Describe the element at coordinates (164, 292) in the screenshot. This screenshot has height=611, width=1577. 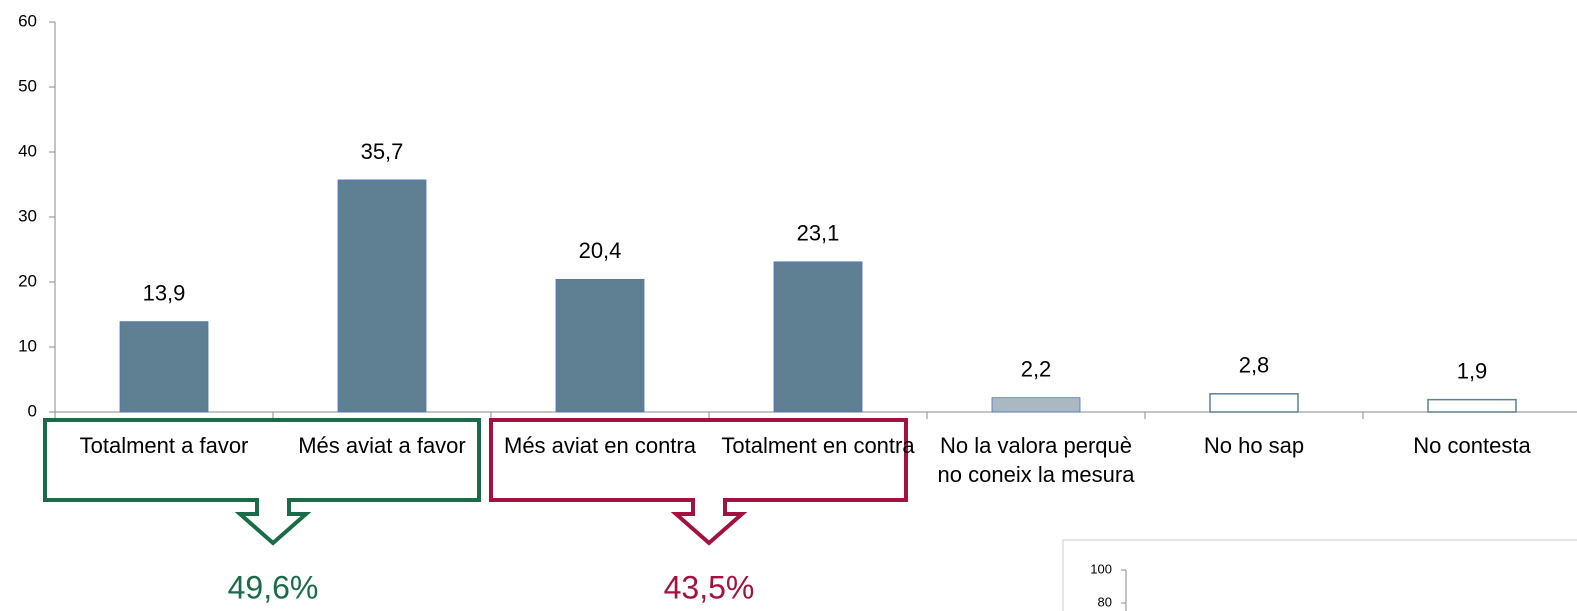
I see `data-label: 13,9` at that location.